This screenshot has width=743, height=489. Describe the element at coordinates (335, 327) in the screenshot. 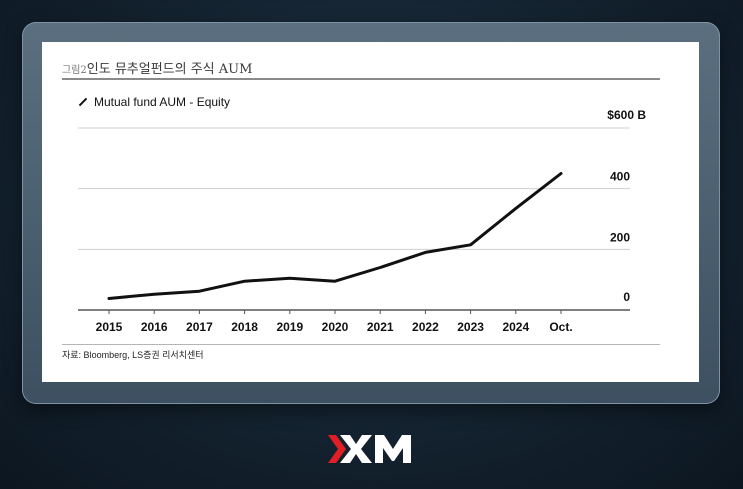

I see `x-tick-label: 2020` at that location.